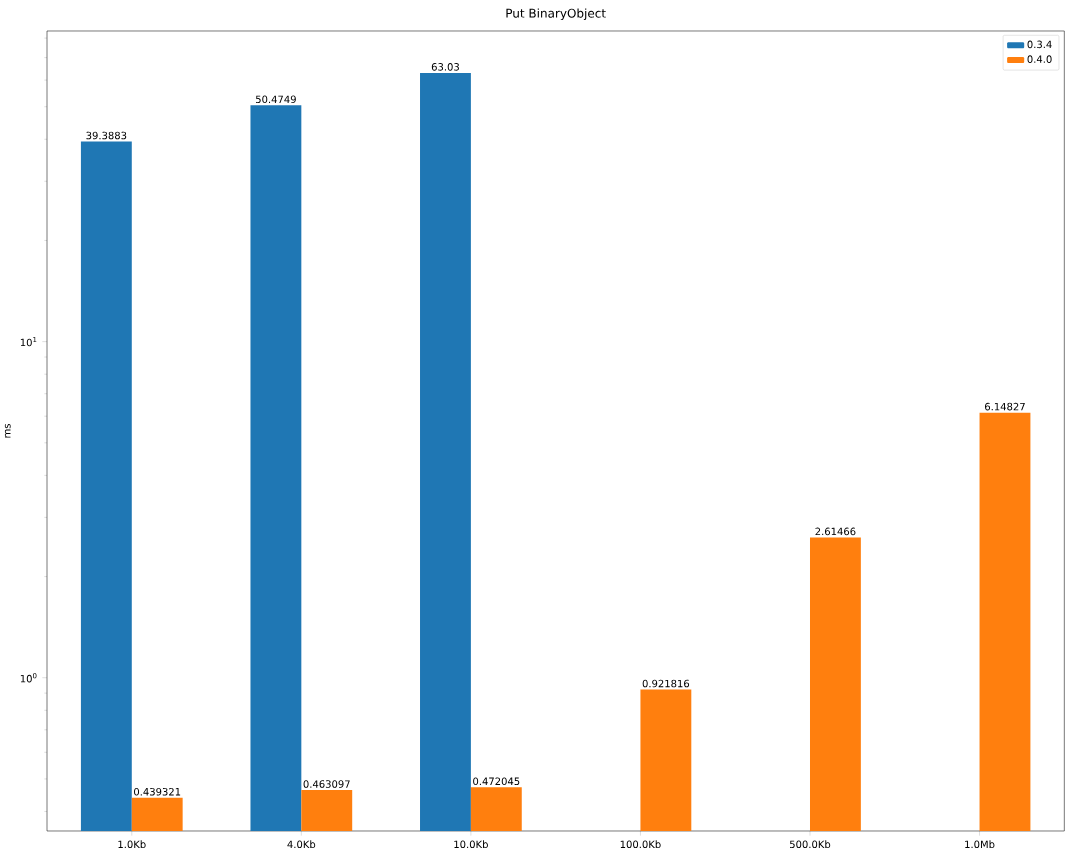 This screenshot has width=1072, height=856. I want to click on data-label: 39.3883, so click(106, 135).